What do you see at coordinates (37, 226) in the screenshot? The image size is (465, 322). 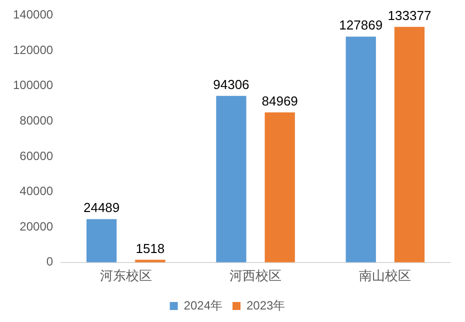 I see `y-tick-label: 20000` at bounding box center [37, 226].